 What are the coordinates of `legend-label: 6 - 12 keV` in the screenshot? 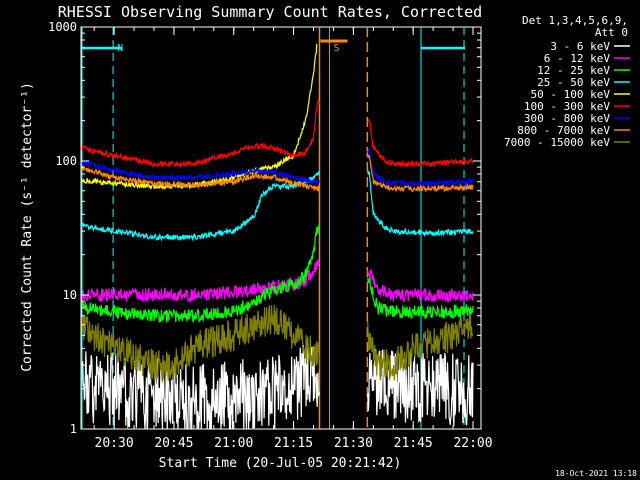 It's located at (577, 58).